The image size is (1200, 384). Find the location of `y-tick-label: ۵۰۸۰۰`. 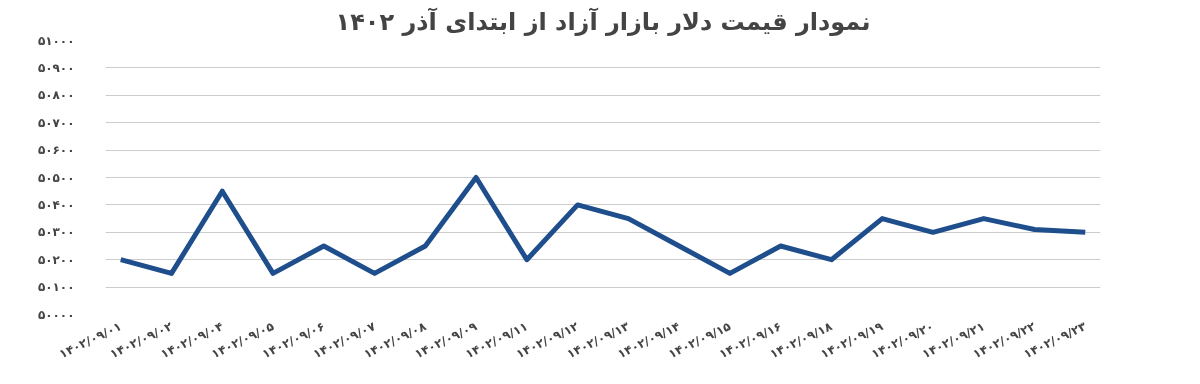

y-tick-label: ۵۰۸۰۰ is located at coordinates (56, 95).